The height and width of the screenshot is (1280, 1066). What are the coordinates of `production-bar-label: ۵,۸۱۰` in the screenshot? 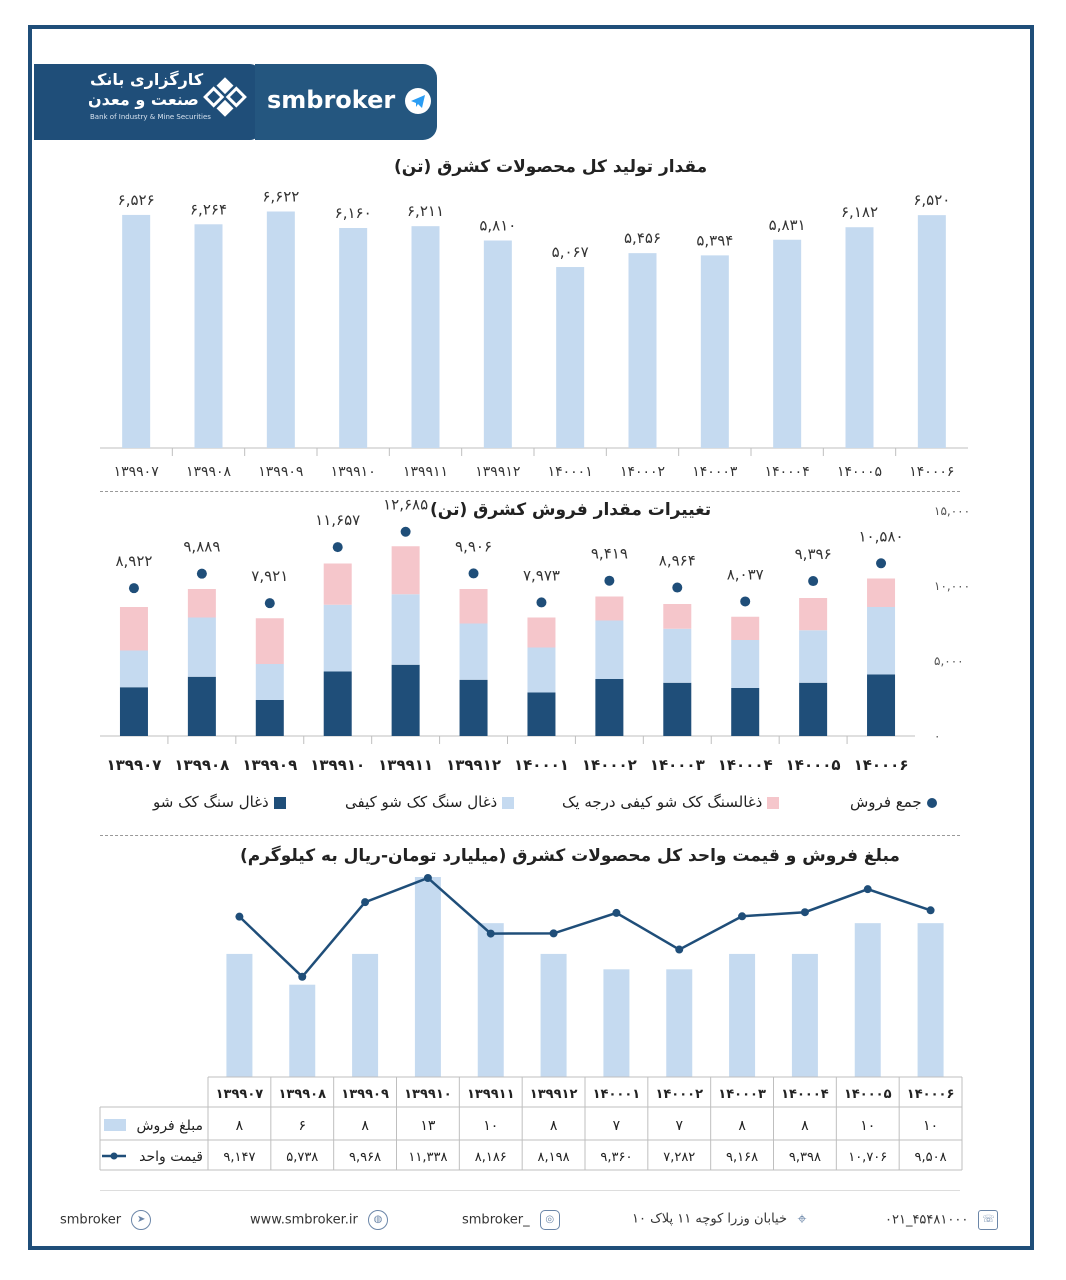 It's located at (497, 226).